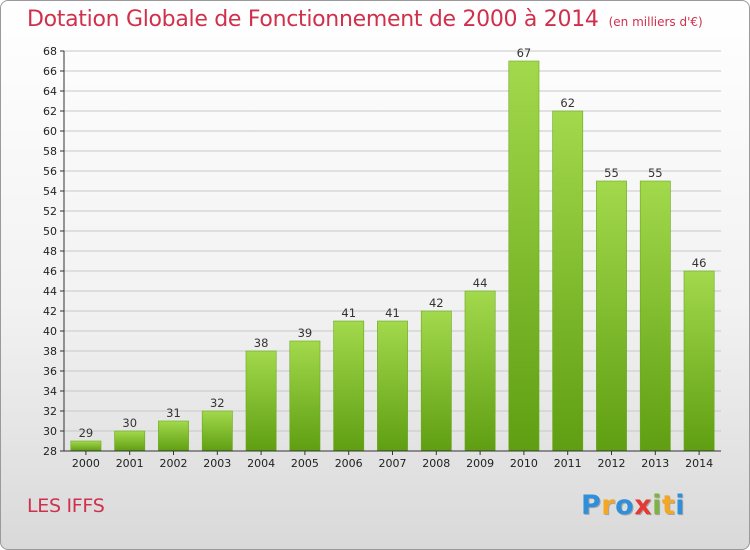  Describe the element at coordinates (591, 505) in the screenshot. I see `logo-letter: P` at that location.